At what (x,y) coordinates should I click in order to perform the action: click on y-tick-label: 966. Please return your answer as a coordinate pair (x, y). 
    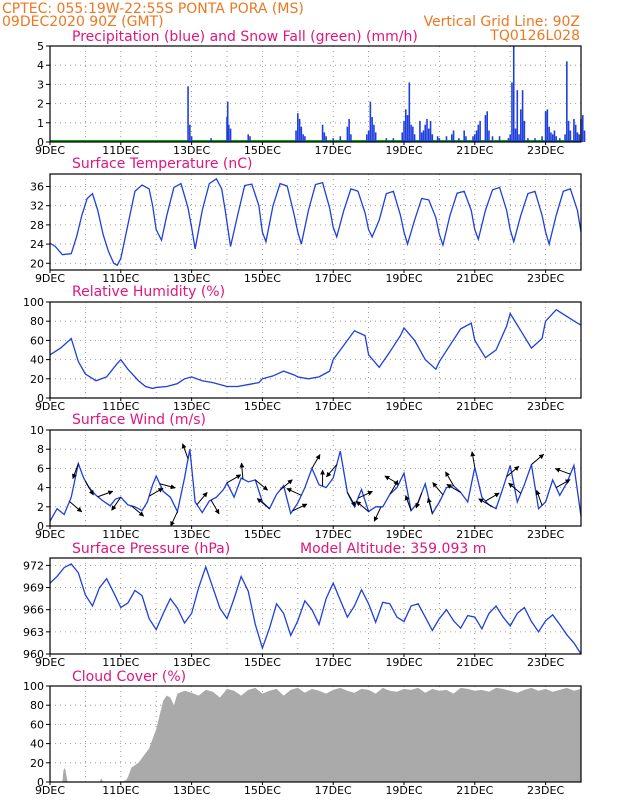
    Looking at the image, I should click on (33, 610).